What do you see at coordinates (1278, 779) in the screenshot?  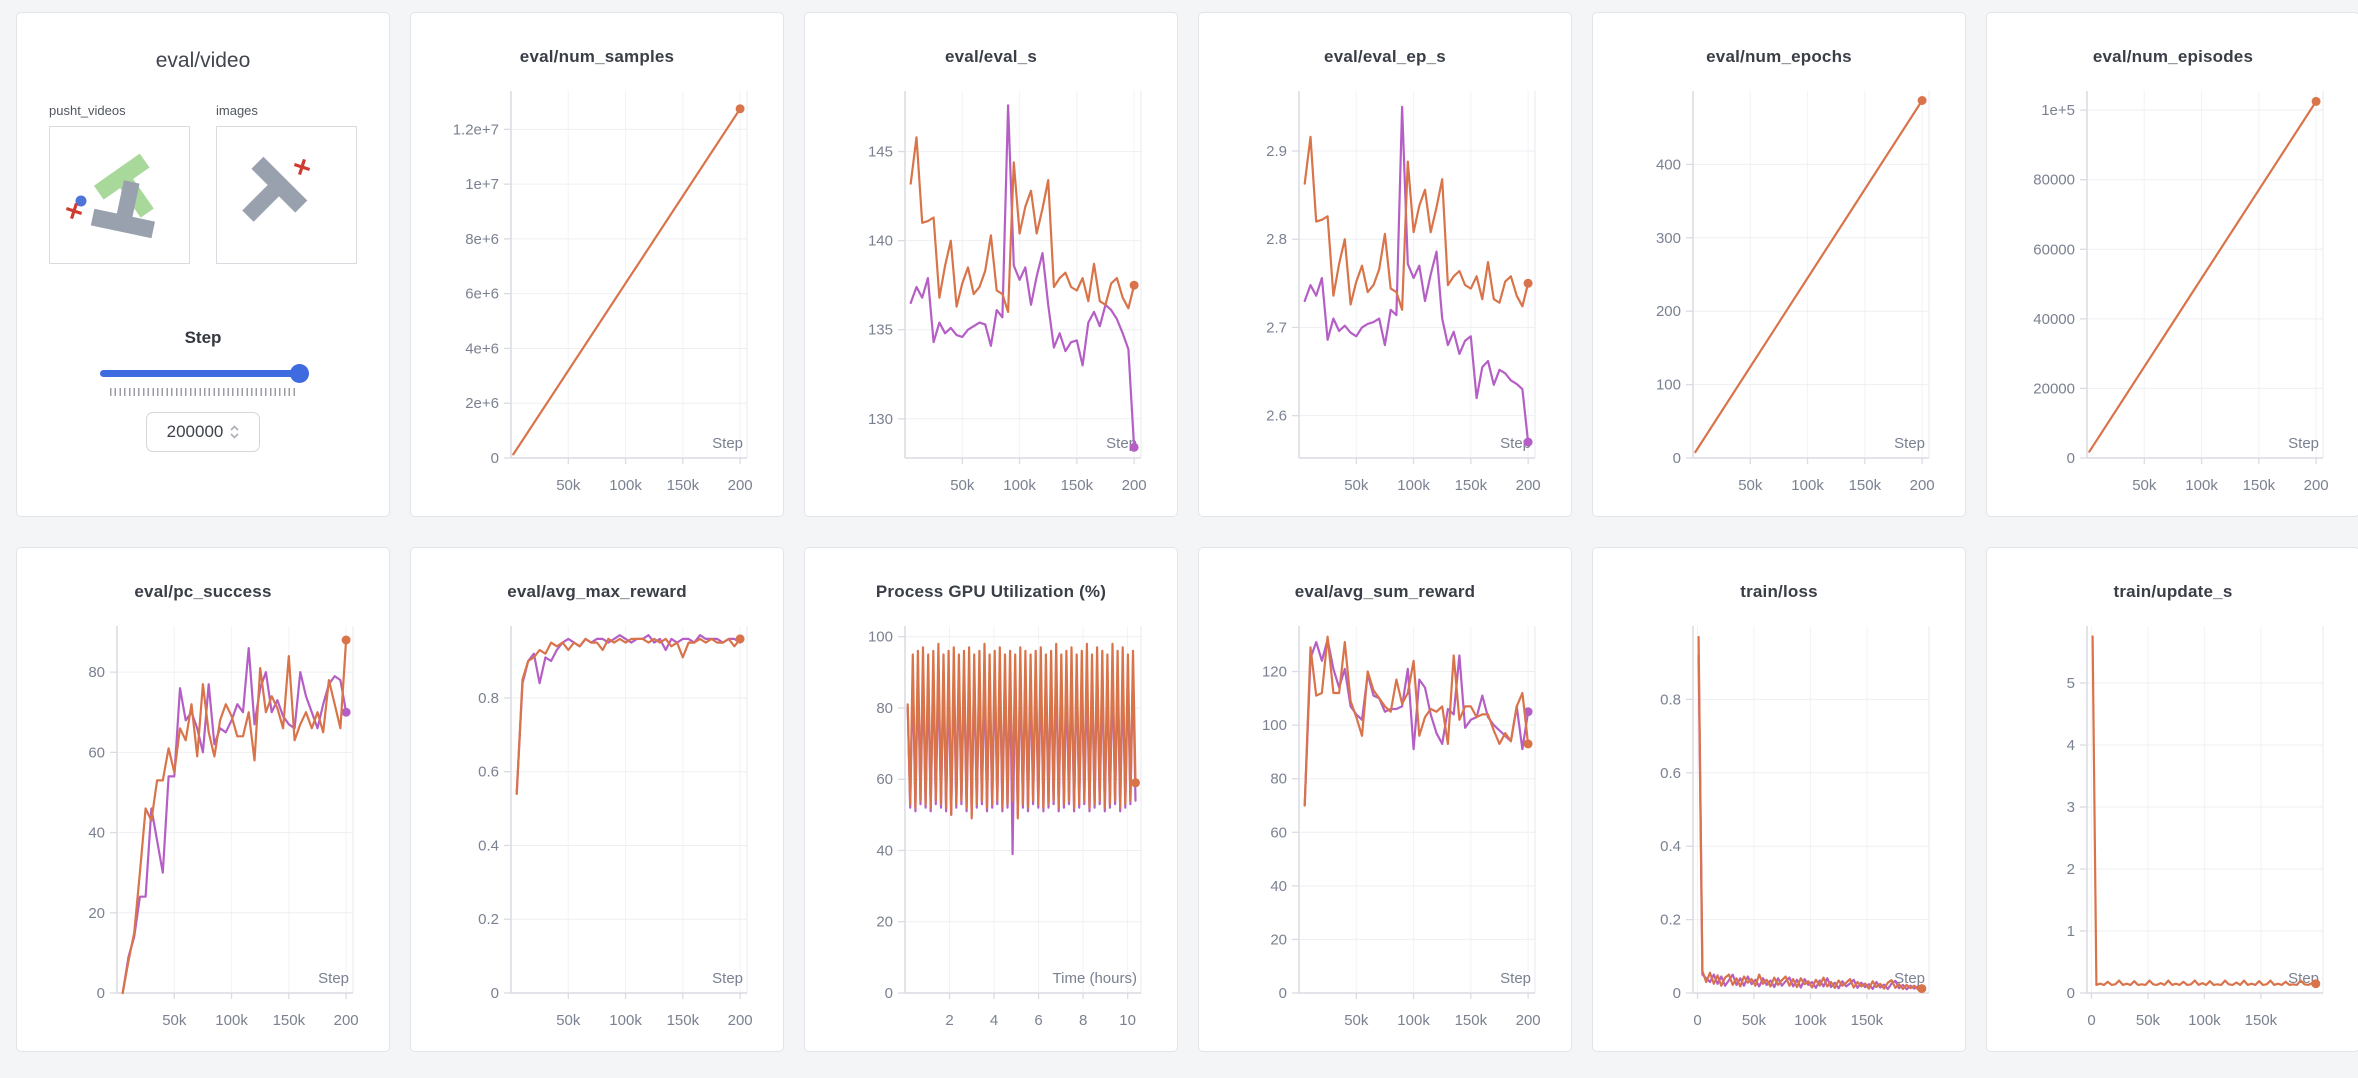 I see `y-tick-label: 80` at bounding box center [1278, 779].